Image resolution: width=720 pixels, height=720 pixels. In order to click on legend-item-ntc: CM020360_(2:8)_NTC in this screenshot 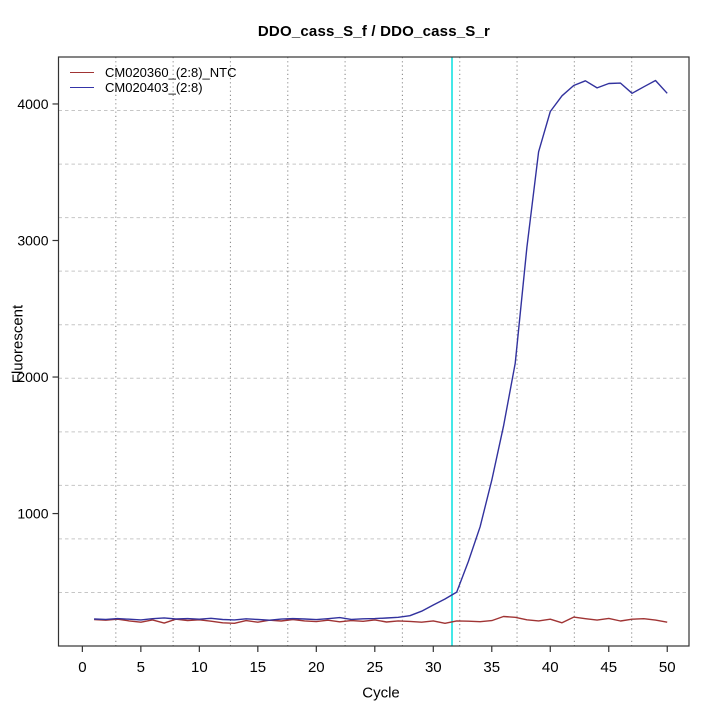, I will do `click(153, 72)`.